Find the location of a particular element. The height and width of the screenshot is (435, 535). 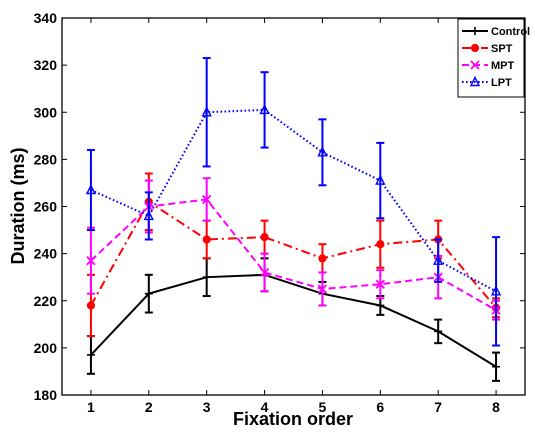

legend-item: Control is located at coordinates (496, 32).